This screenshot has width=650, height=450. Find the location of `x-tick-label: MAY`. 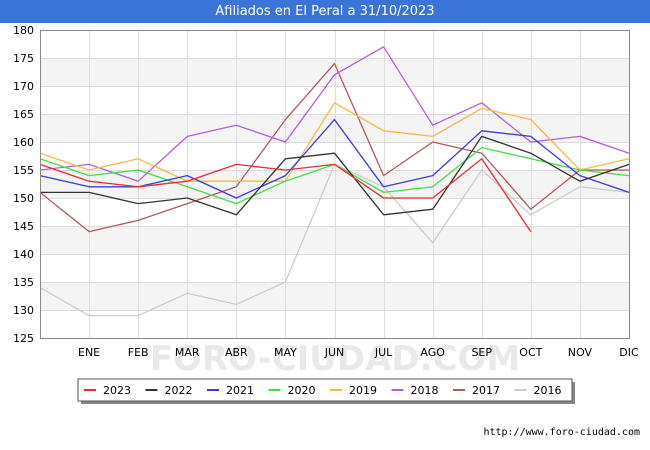

x-tick-label: MAY is located at coordinates (285, 352).